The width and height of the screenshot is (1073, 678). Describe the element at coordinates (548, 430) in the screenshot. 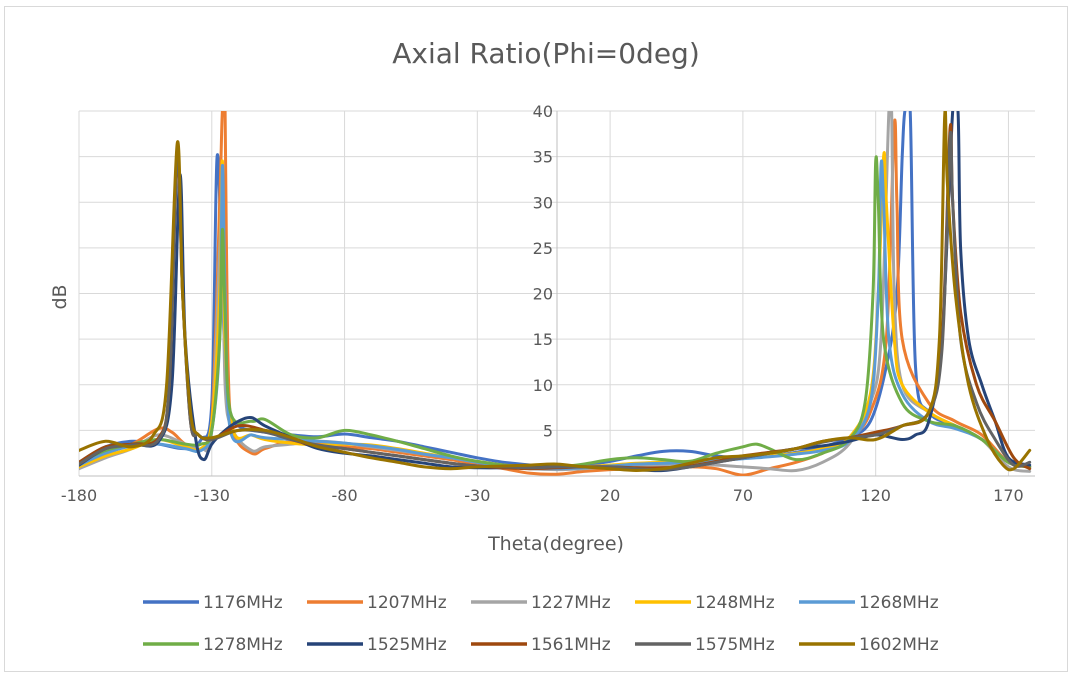

I see `y-tick-label: 5` at that location.